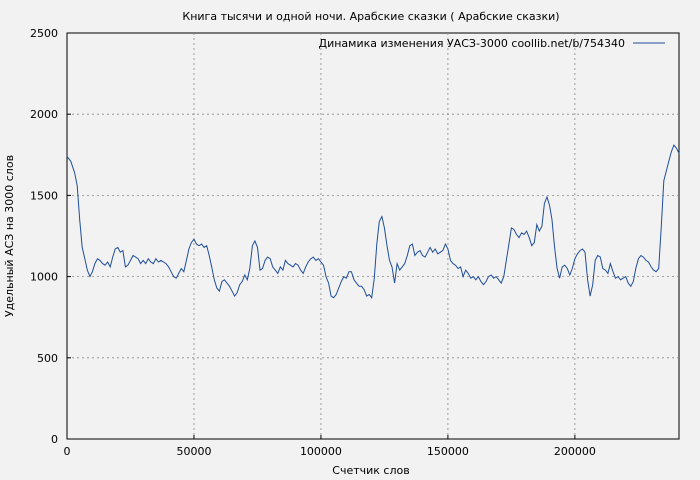  I want to click on y-tick-label: 0, so click(54, 439).